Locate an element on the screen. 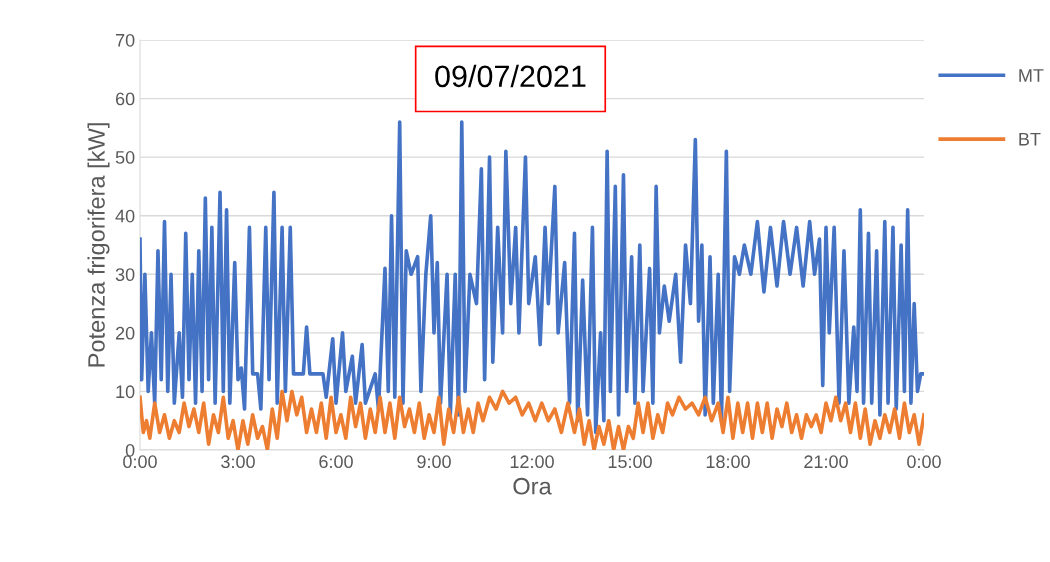 This screenshot has width=1050, height=562. y-tick-label: 70 is located at coordinates (125, 40).